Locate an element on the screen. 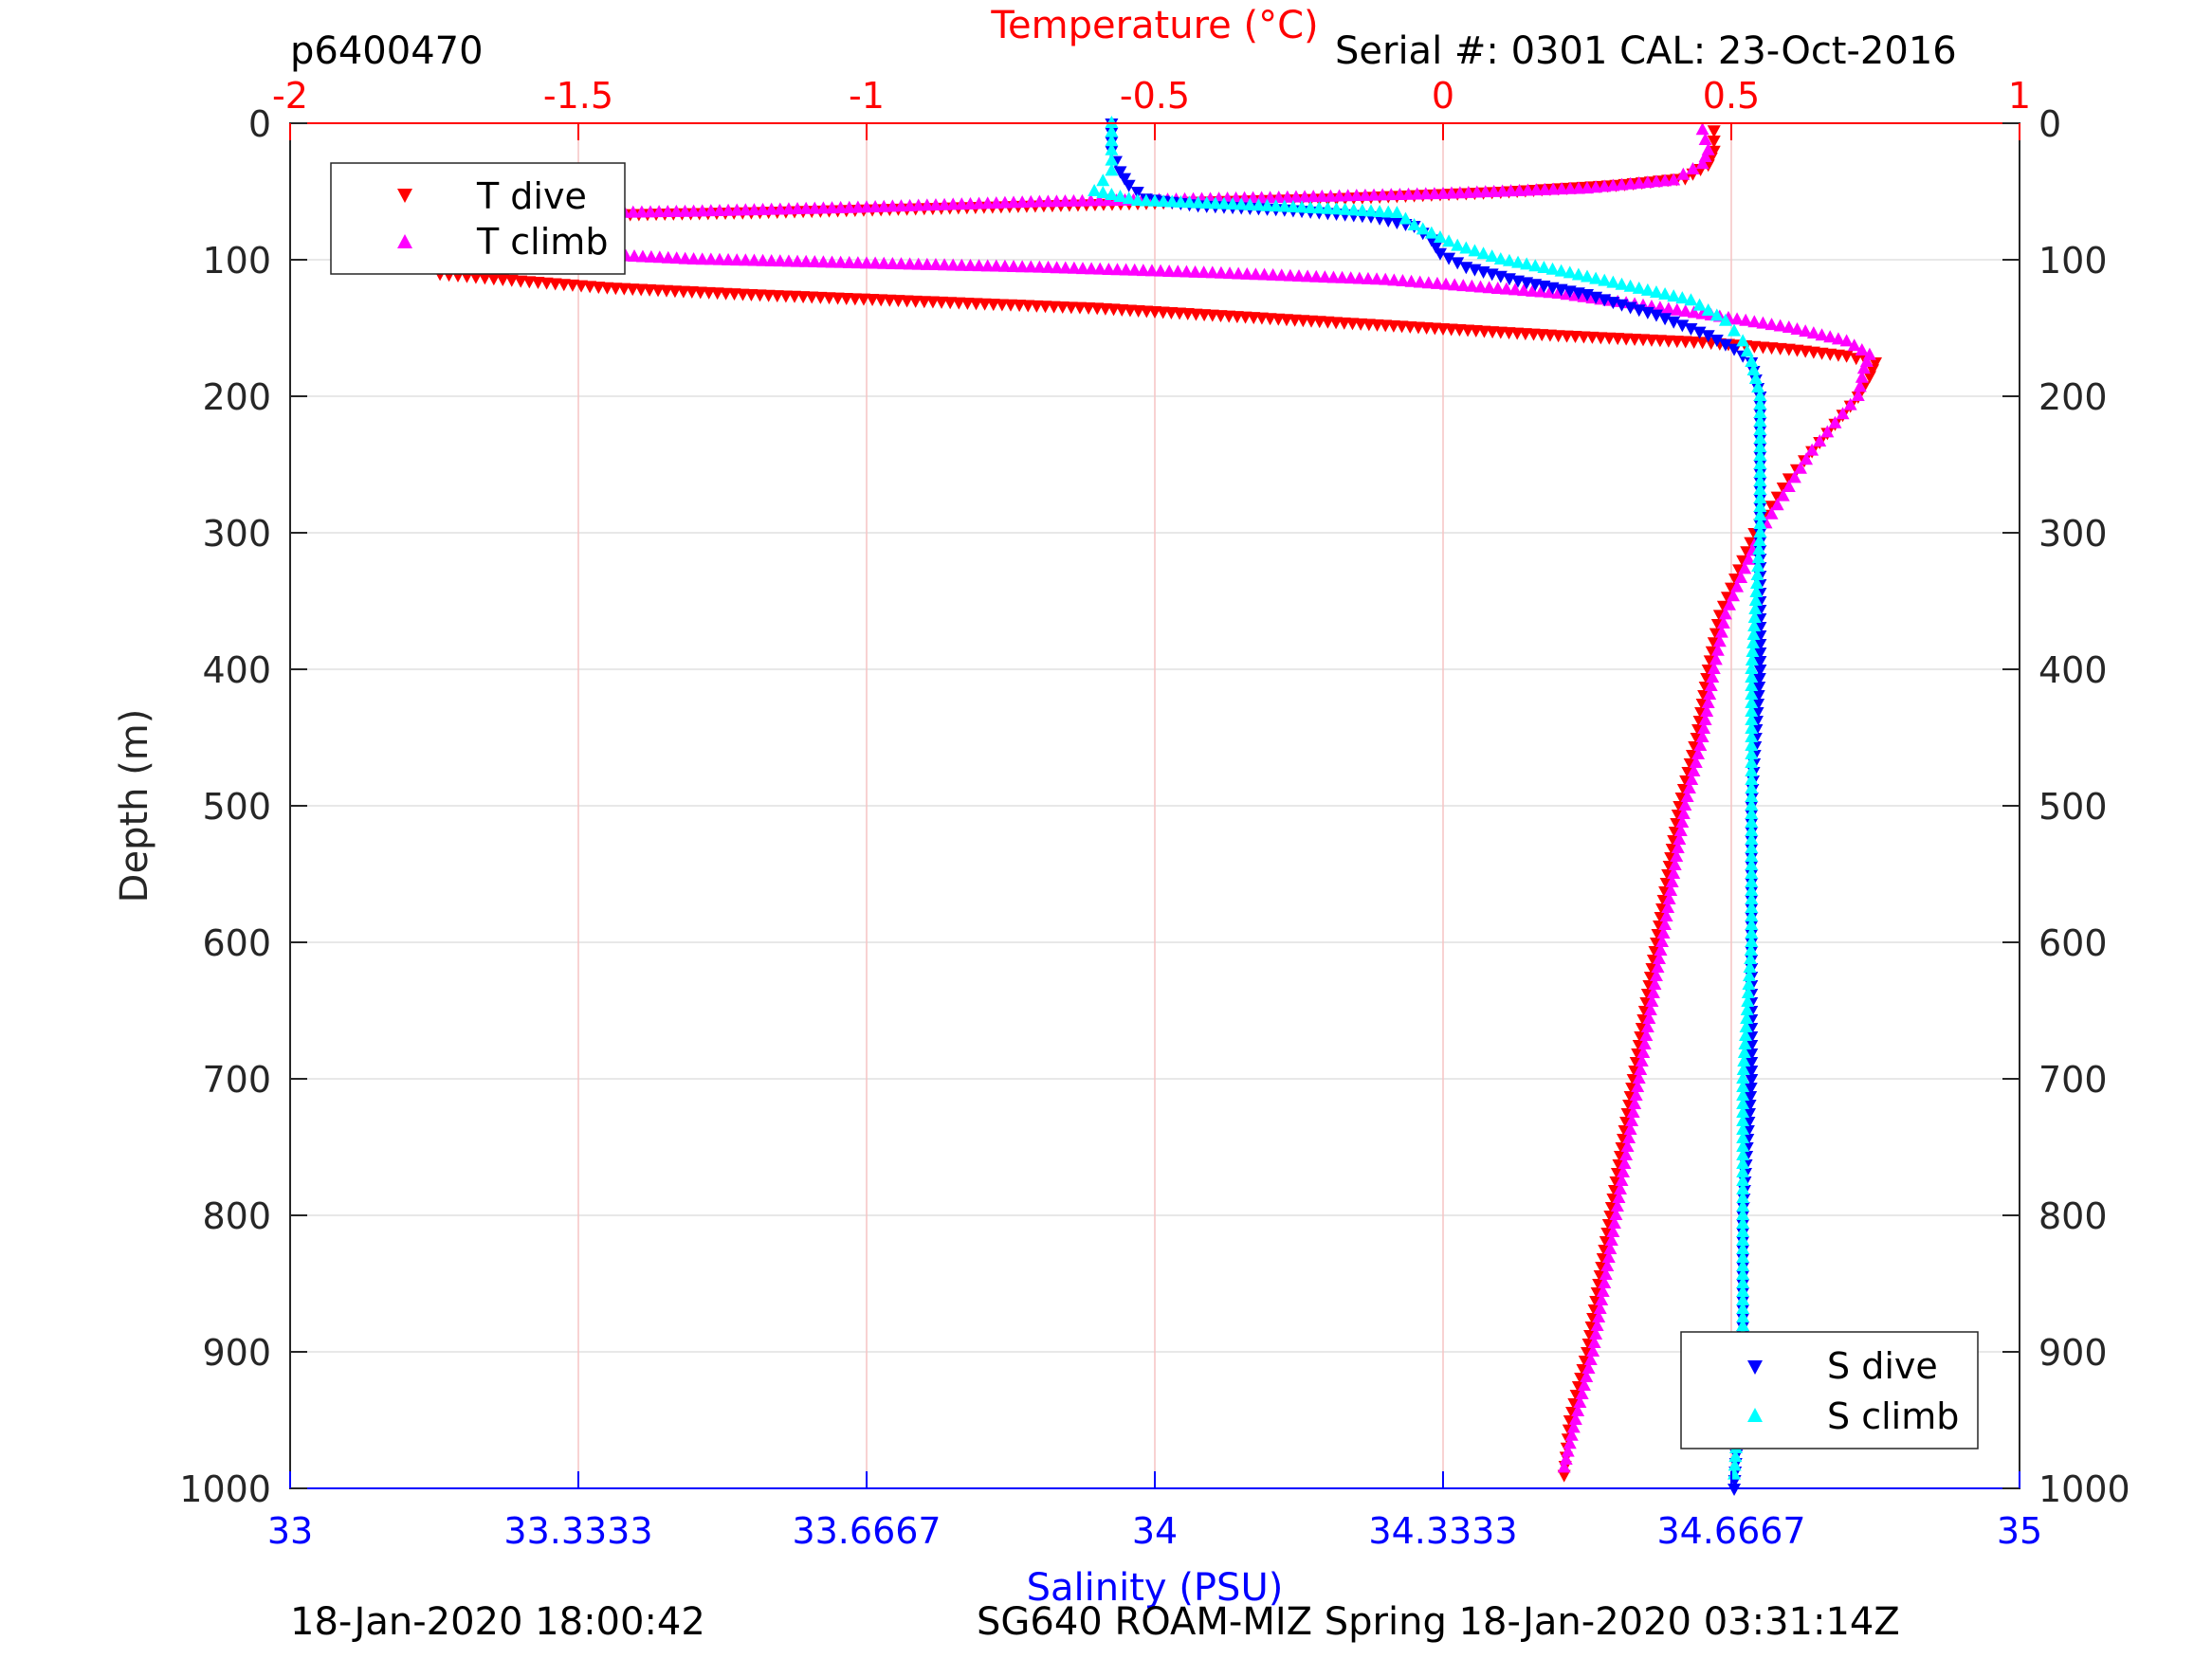 The width and height of the screenshot is (2212, 1659). salinity-legend: S dive S climb is located at coordinates (1829, 1390).